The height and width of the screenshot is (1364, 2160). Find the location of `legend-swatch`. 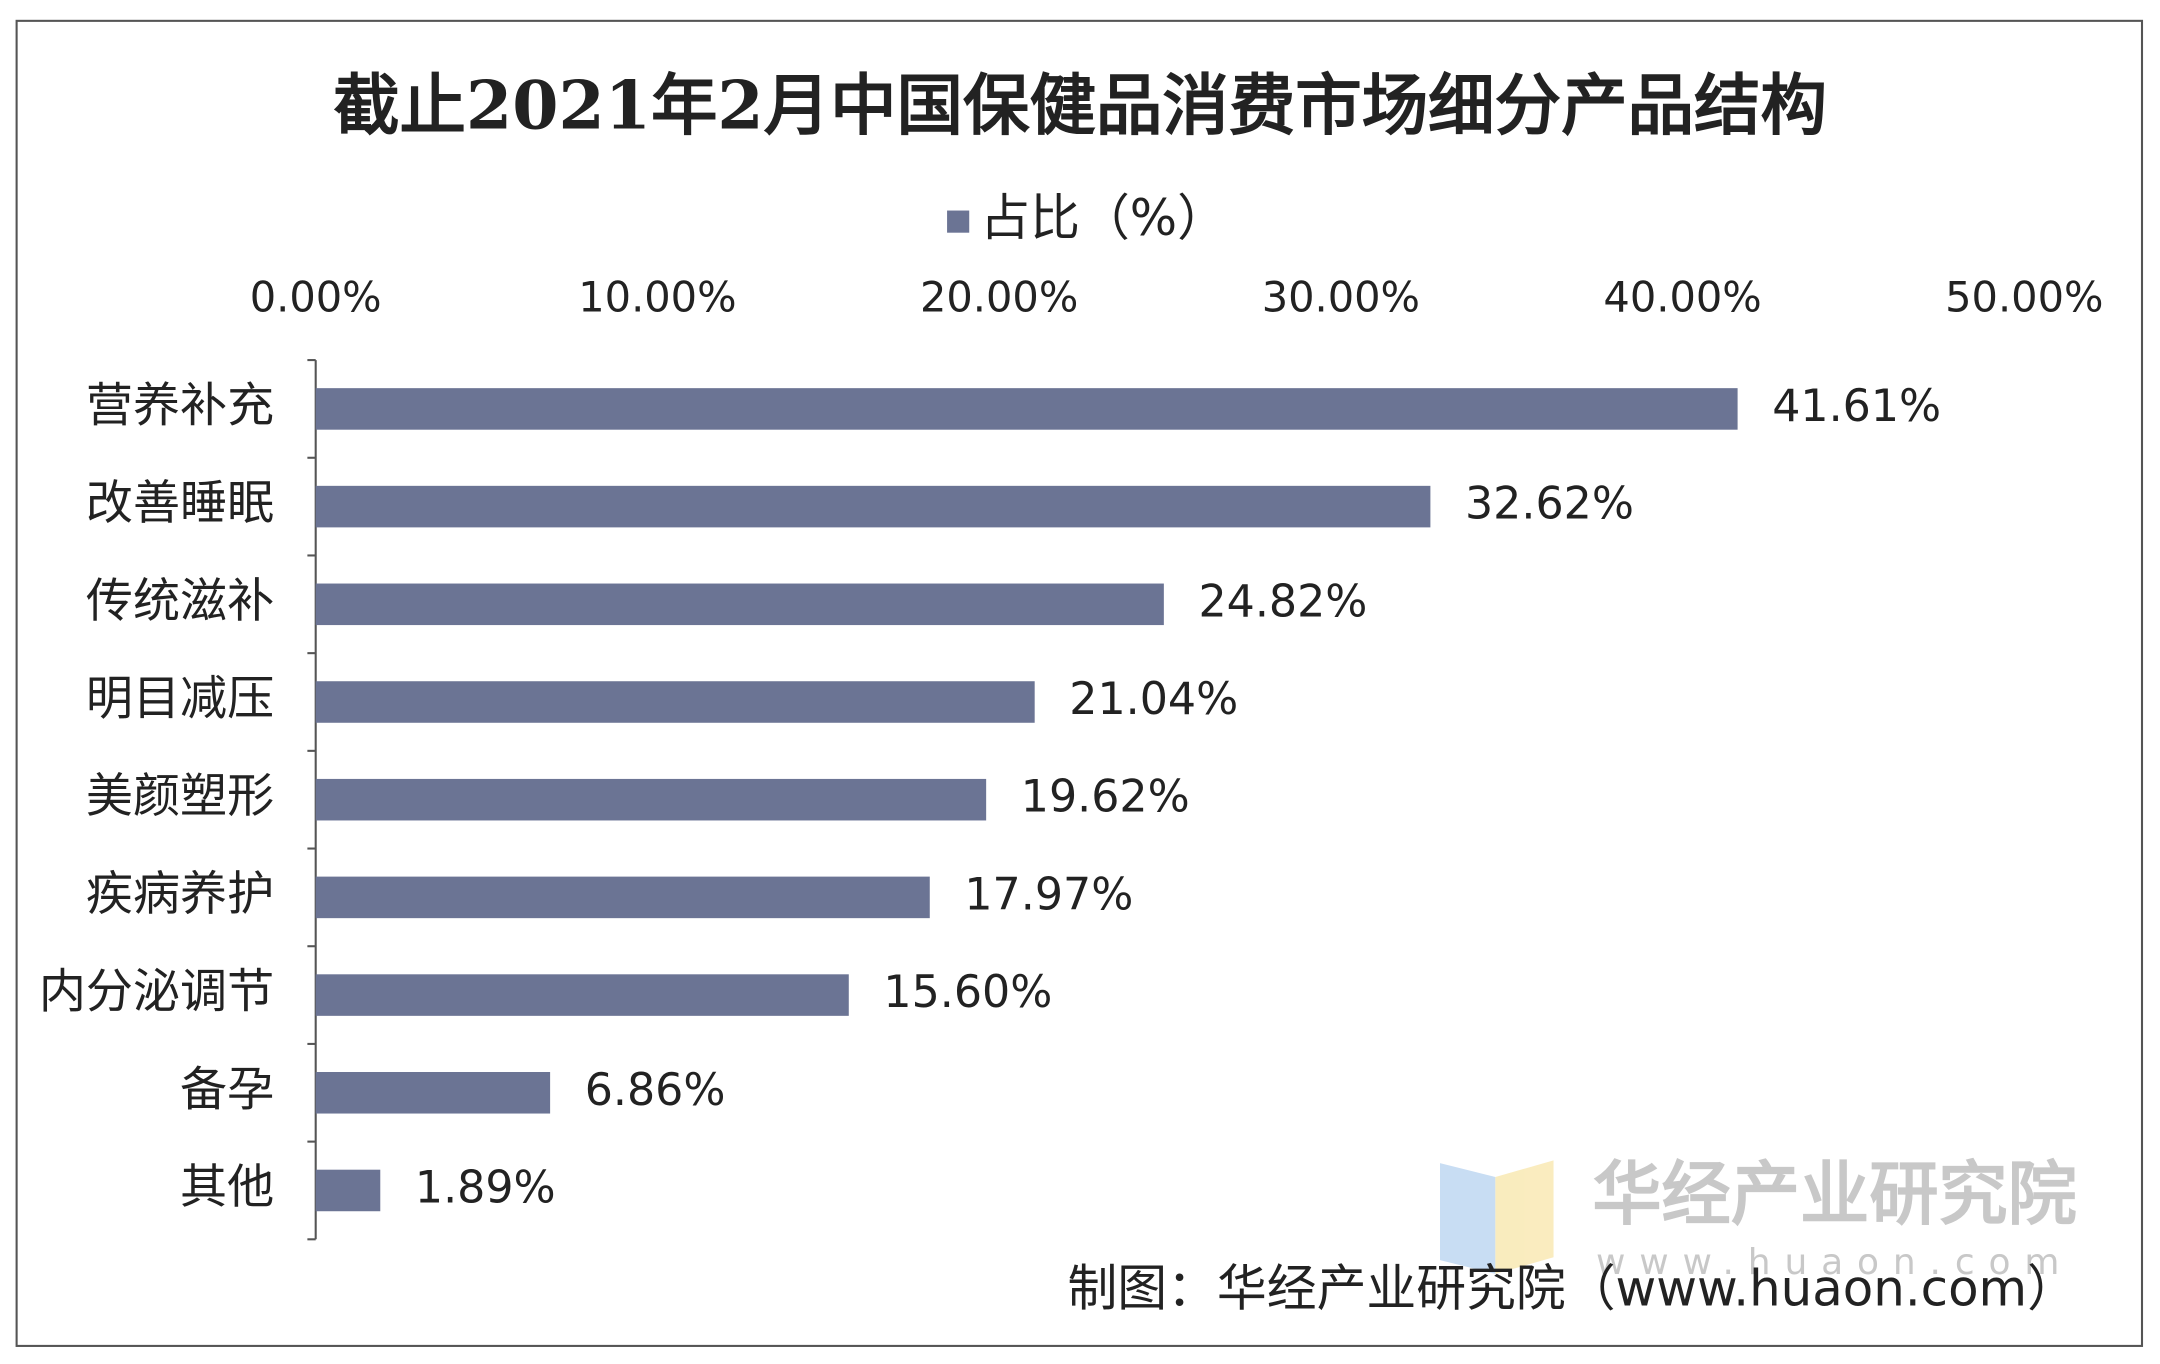

legend-swatch is located at coordinates (958, 221).